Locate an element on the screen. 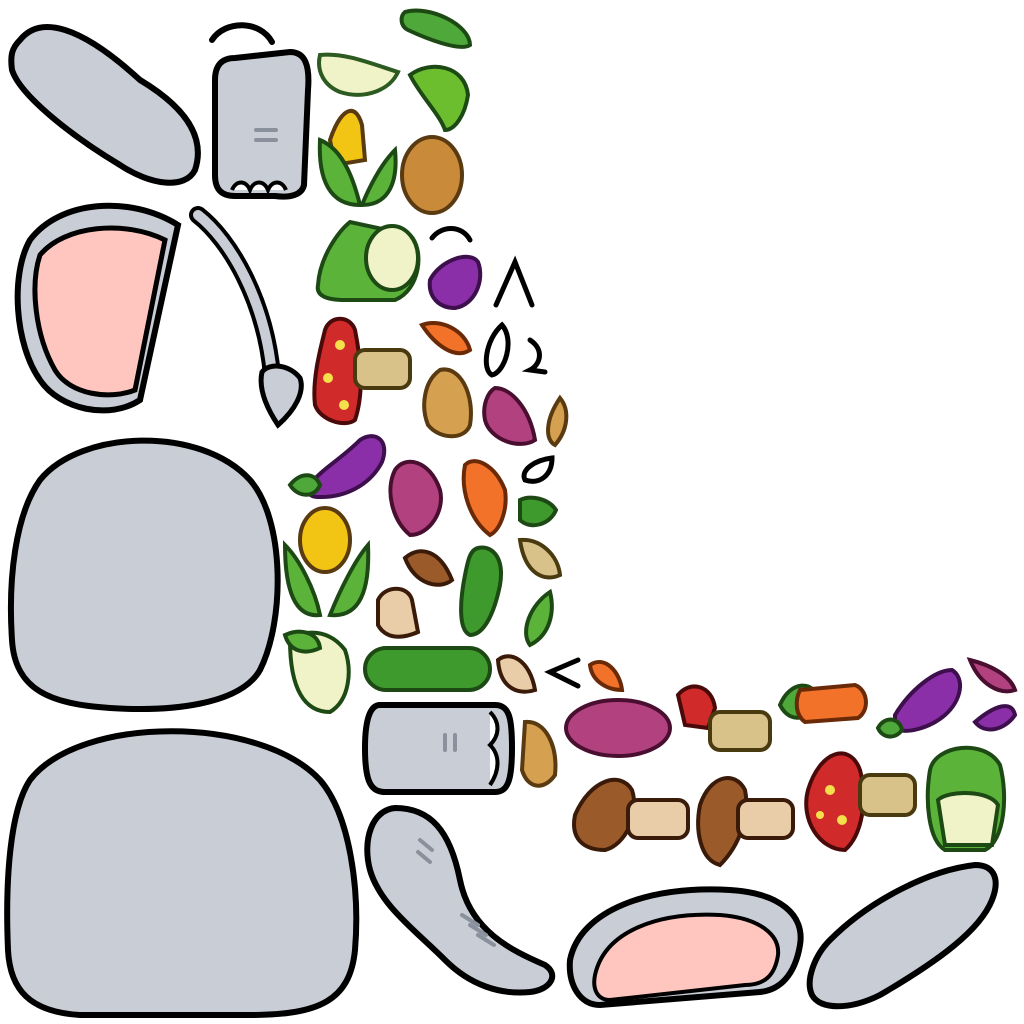 The image size is (1024, 1024). cabbage-slice-sprite is located at coordinates (359, 74).